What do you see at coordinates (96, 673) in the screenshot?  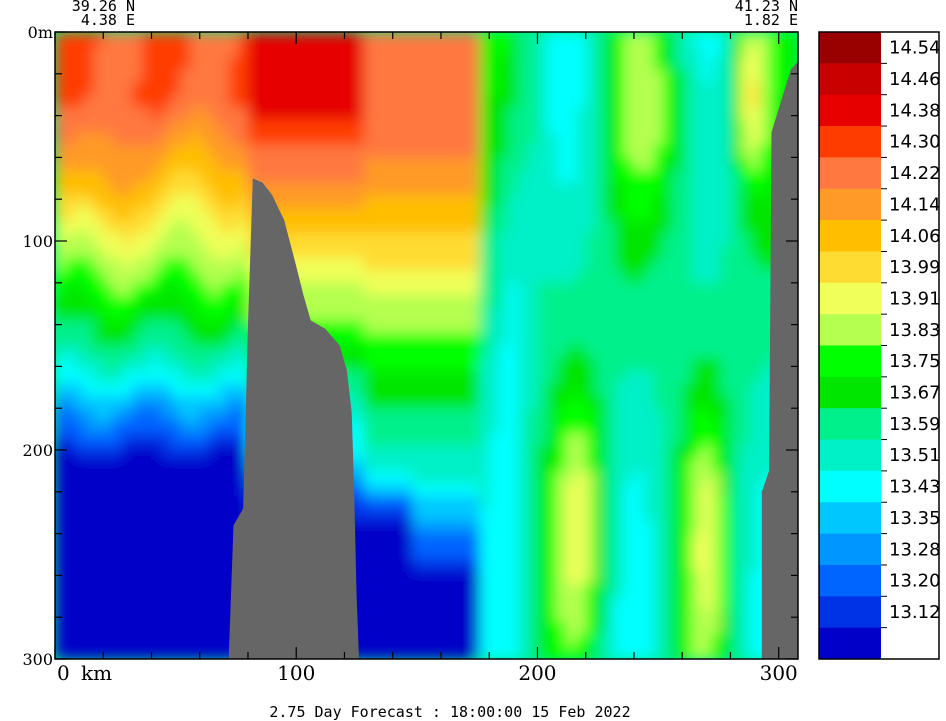 I see `x-unit-label: km` at bounding box center [96, 673].